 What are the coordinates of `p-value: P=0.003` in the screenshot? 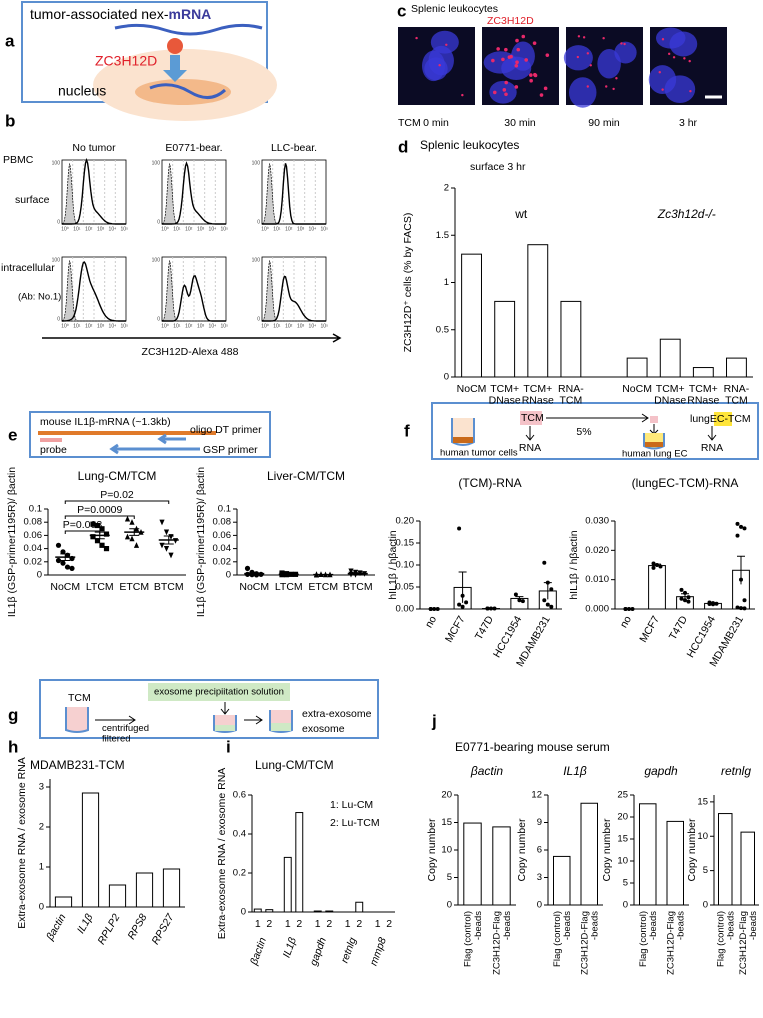 It's located at (83, 525).